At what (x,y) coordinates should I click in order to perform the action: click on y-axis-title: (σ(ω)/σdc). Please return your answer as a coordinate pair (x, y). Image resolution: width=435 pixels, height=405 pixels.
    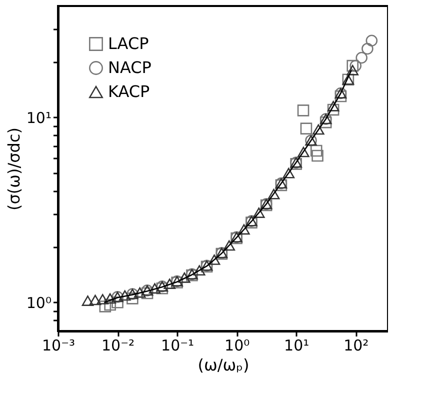
    Looking at the image, I should click on (14, 169).